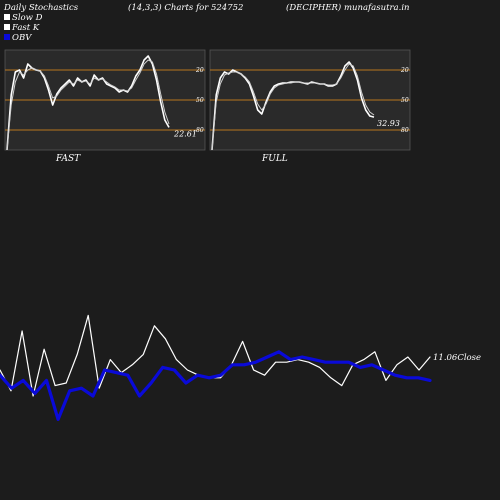 This screenshot has width=500, height=500. I want to click on full-last-value: 32.93, so click(388, 123).